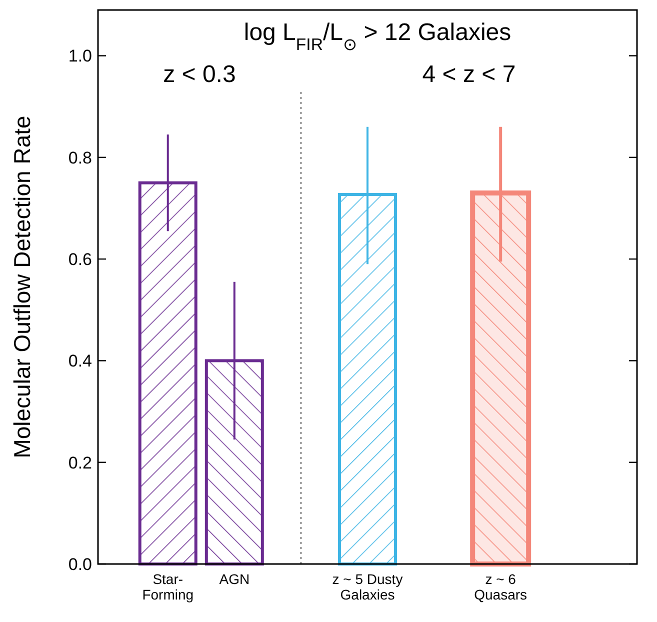 This screenshot has width=657, height=622. Describe the element at coordinates (469, 74) in the screenshot. I see `annotation: 4 < z < 7` at that location.